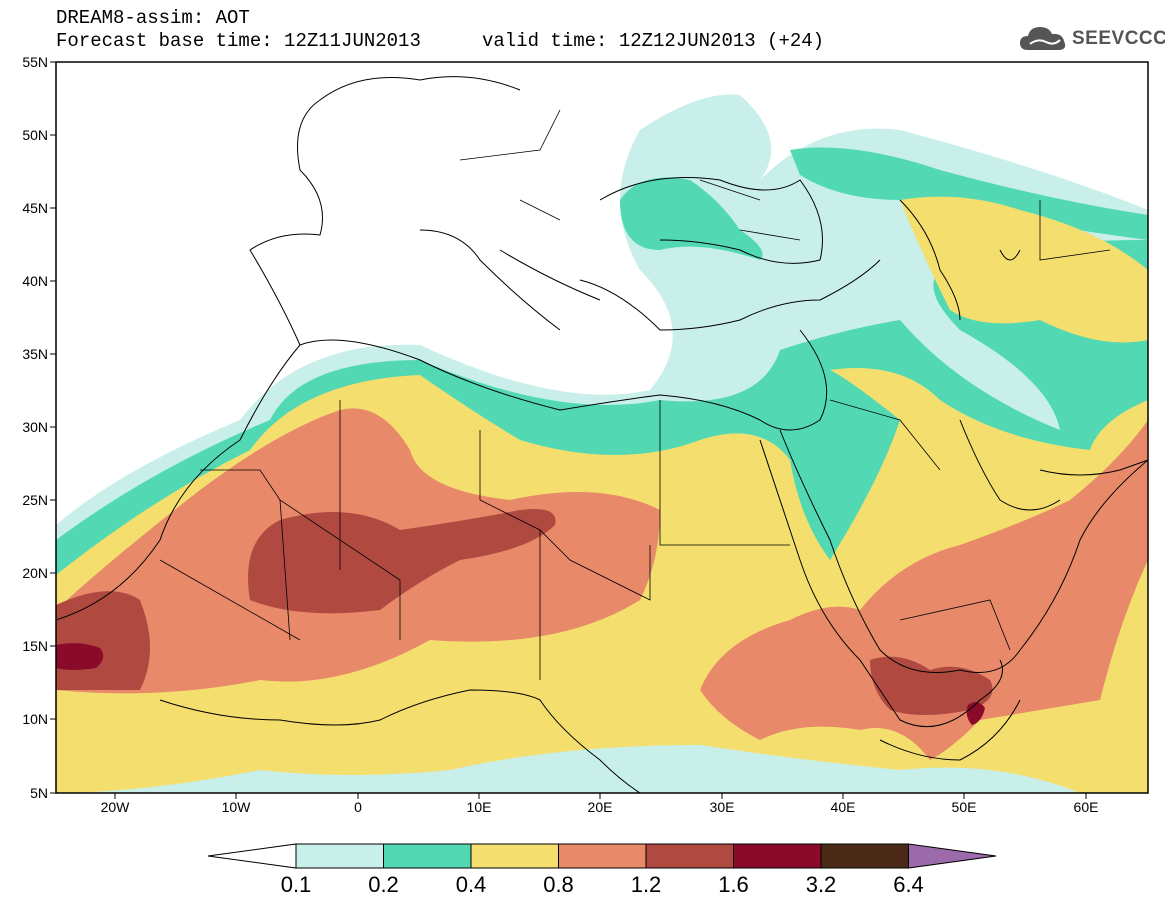  What do you see at coordinates (969, 193) in the screenshot?
I see `aot-band-0.2-caspian` at bounding box center [969, 193].